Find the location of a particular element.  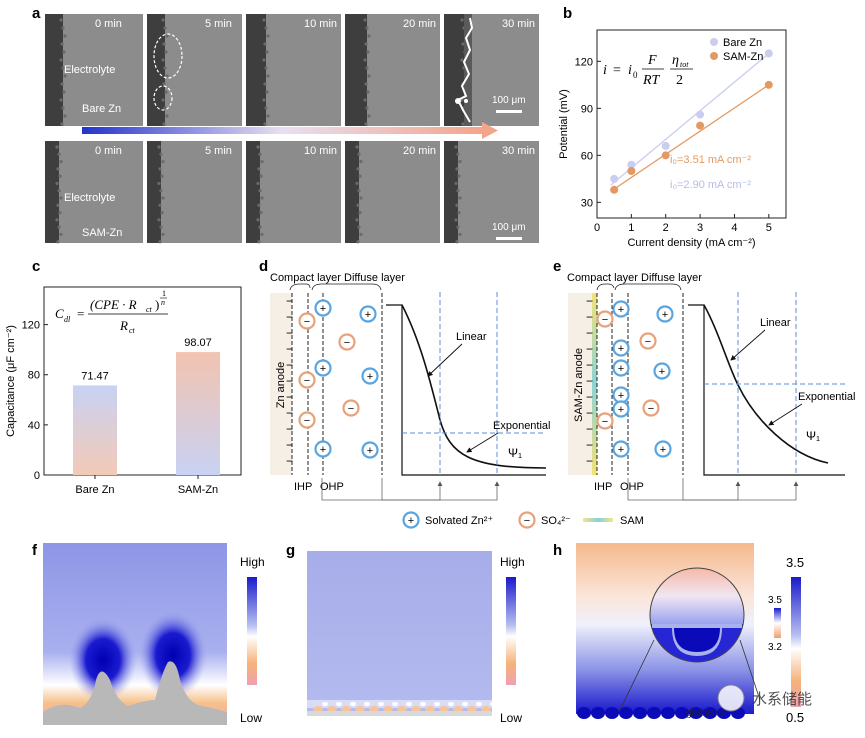

e-ions: + +−+−+ ++−+−+ + is located at coordinates (635, 379).